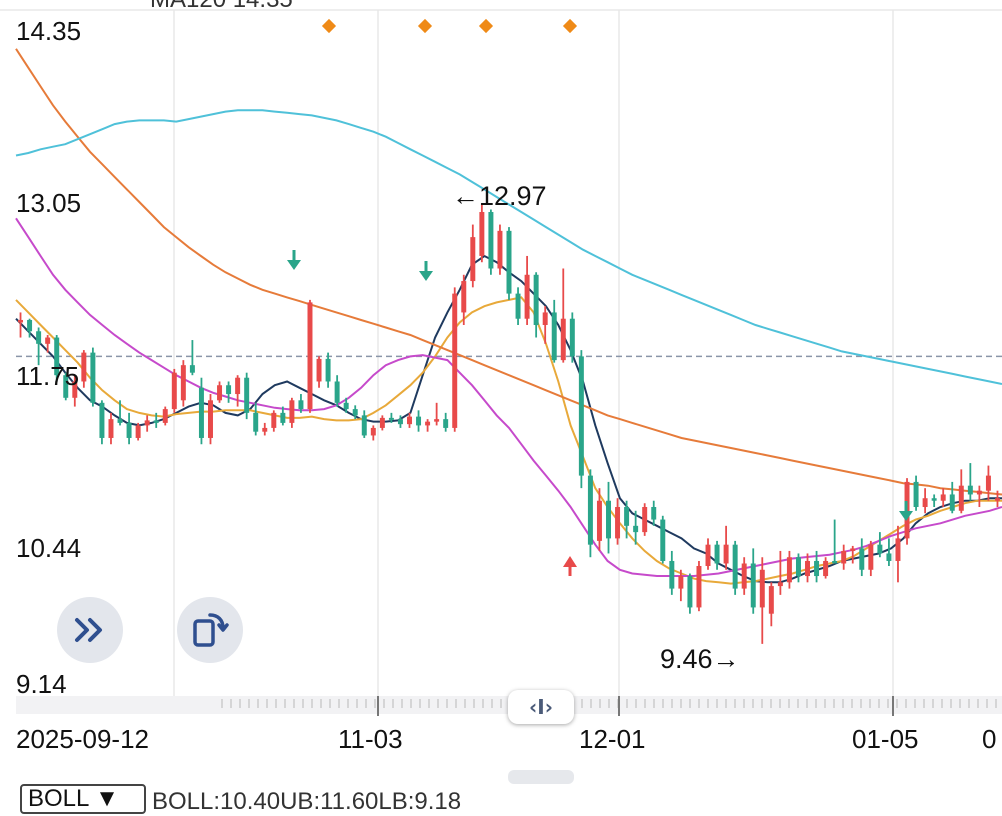 The image size is (1002, 816). Describe the element at coordinates (486, 26) in the screenshot. I see `signal-marker` at that location.